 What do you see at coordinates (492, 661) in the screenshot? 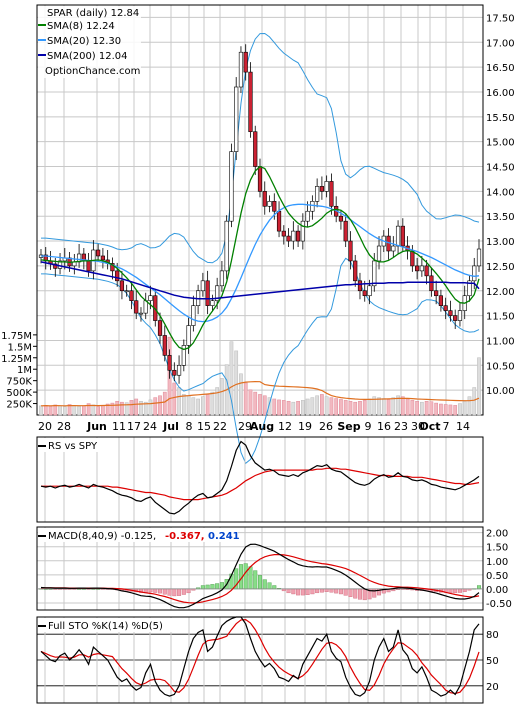
I see `sto-tick-label: 50` at bounding box center [492, 661].